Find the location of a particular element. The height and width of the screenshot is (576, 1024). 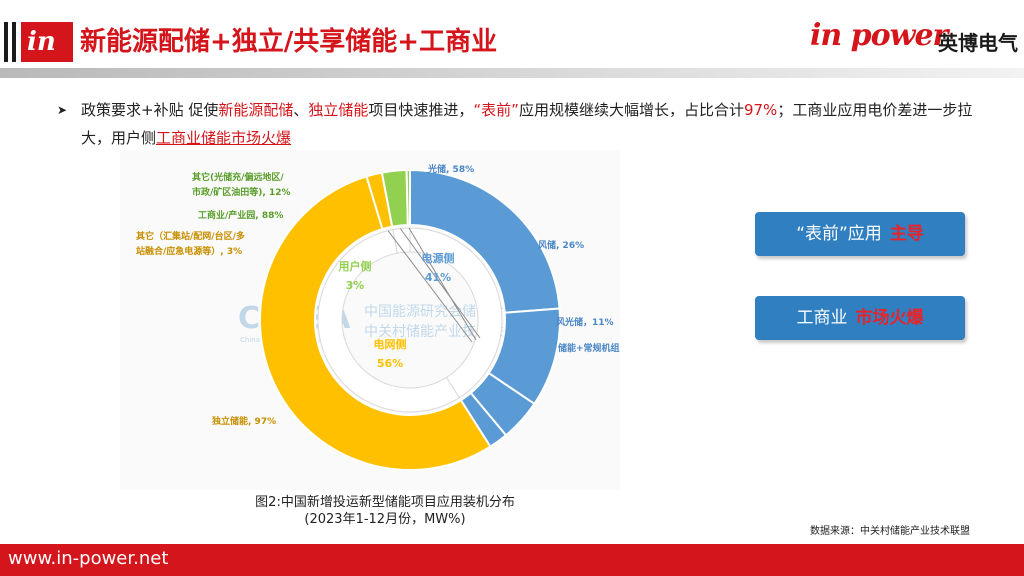

bullet-seg-7: 应用规模继续大幅增长，占比合计 is located at coordinates (631, 110).